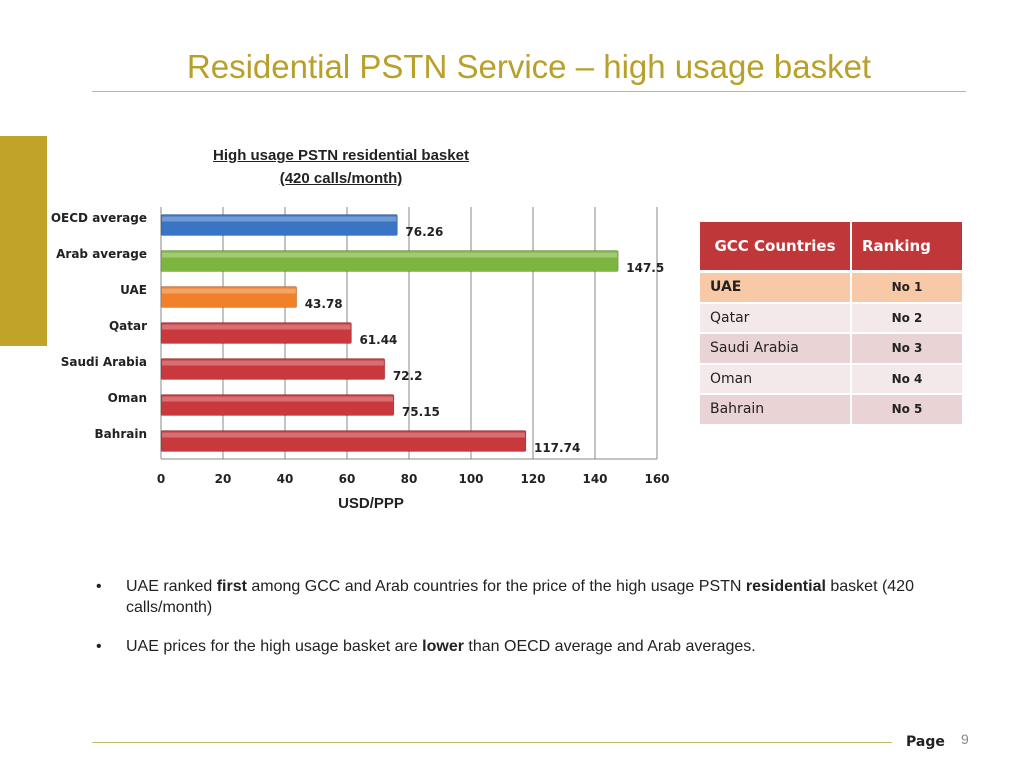 The height and width of the screenshot is (768, 1024). Describe the element at coordinates (274, 646) in the screenshot. I see `bullet-text-part: UAE prices for the high usage basket are` at that location.